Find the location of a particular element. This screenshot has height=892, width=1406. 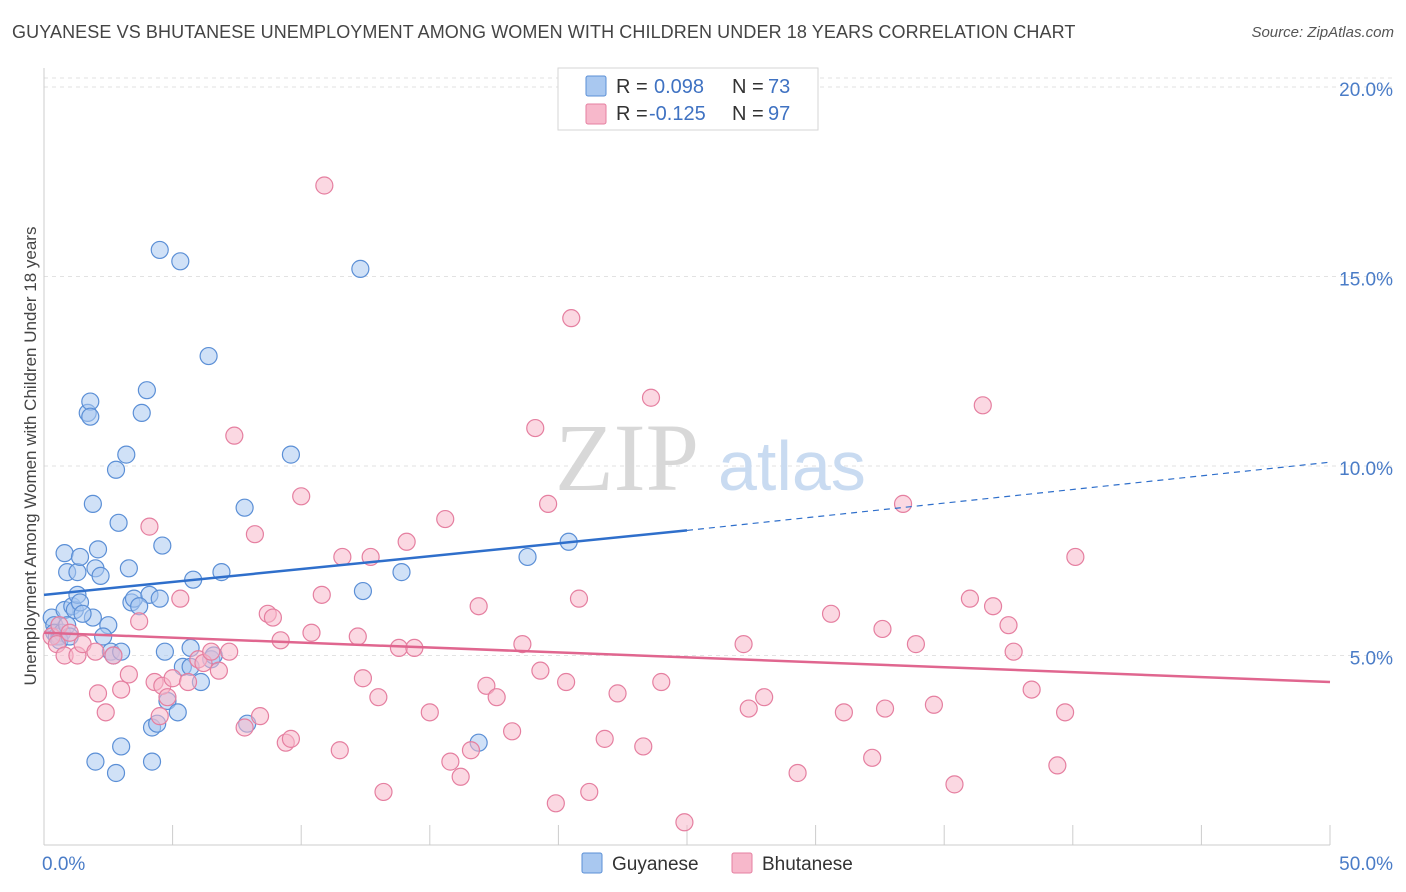

x-tick-labels: 0.0% 50.0% is located at coordinates (717, 864).